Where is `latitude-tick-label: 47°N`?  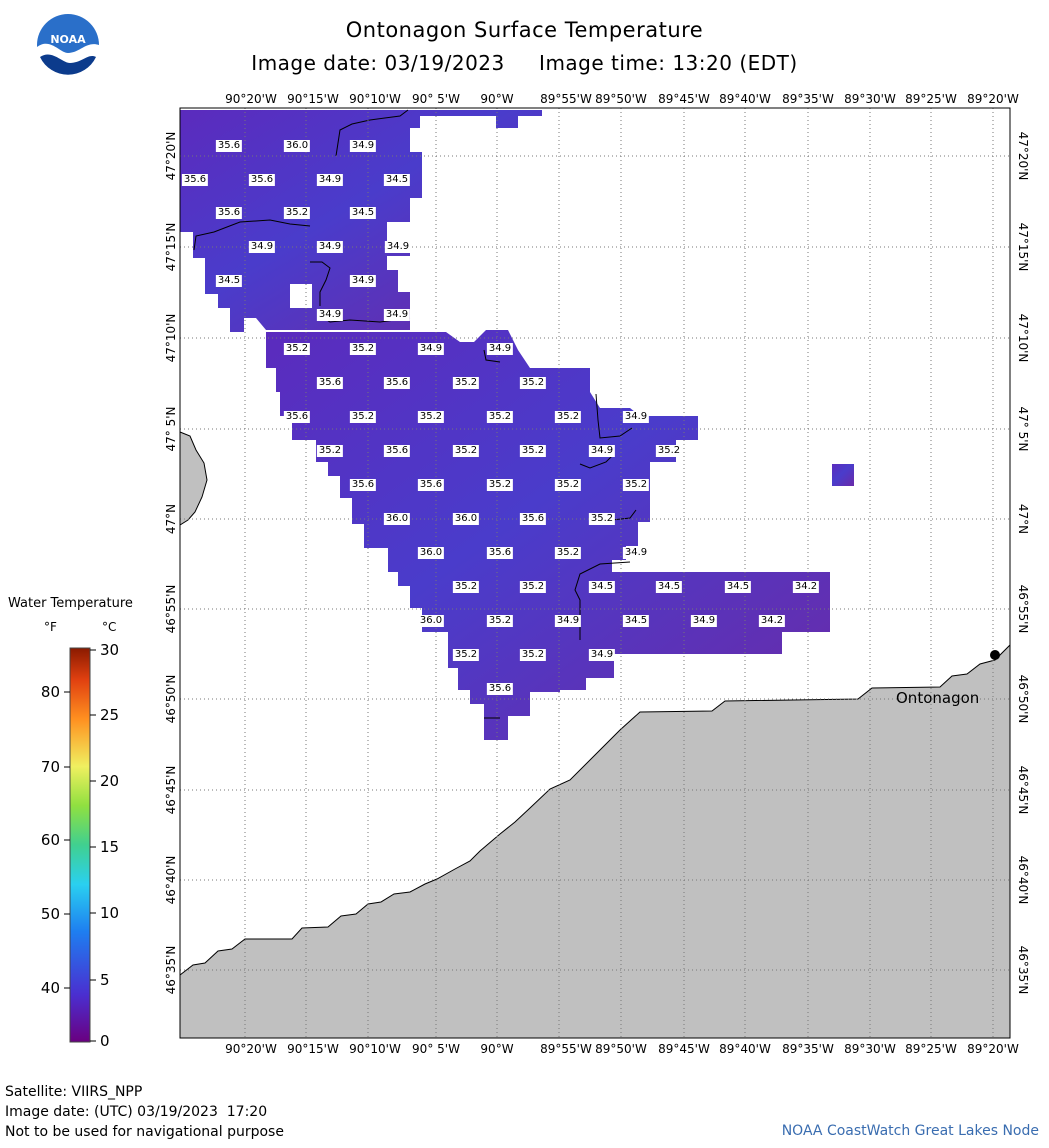 latitude-tick-label: 47°N is located at coordinates (171, 519).